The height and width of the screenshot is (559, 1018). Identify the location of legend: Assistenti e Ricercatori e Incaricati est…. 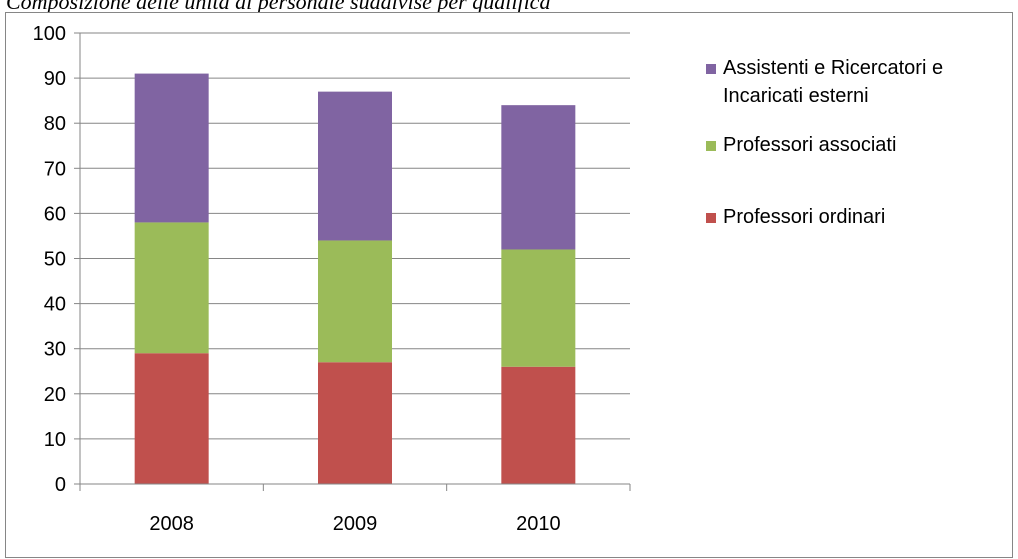
(824, 142).